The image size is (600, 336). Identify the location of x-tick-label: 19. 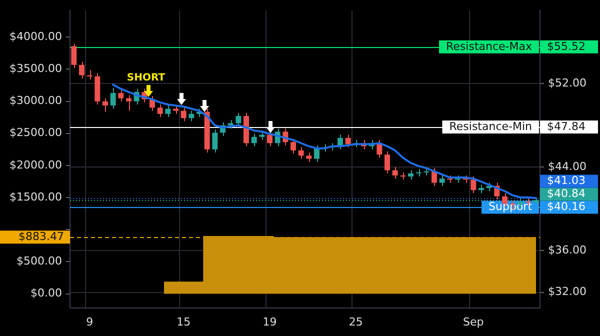
(269, 321).